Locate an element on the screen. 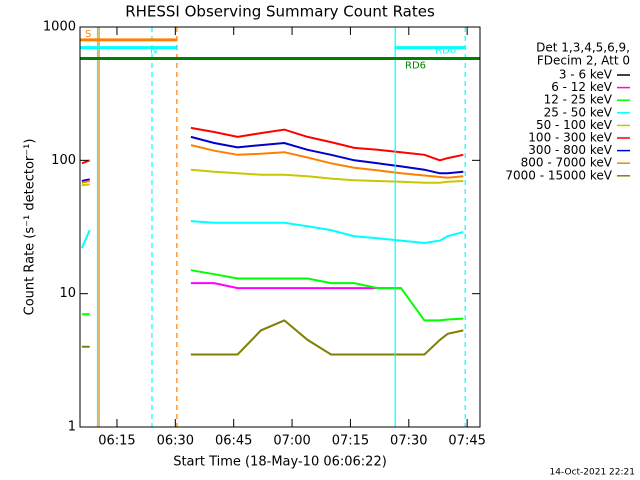 The image size is (640, 480). y-tick-label: 100 is located at coordinates (63, 160).